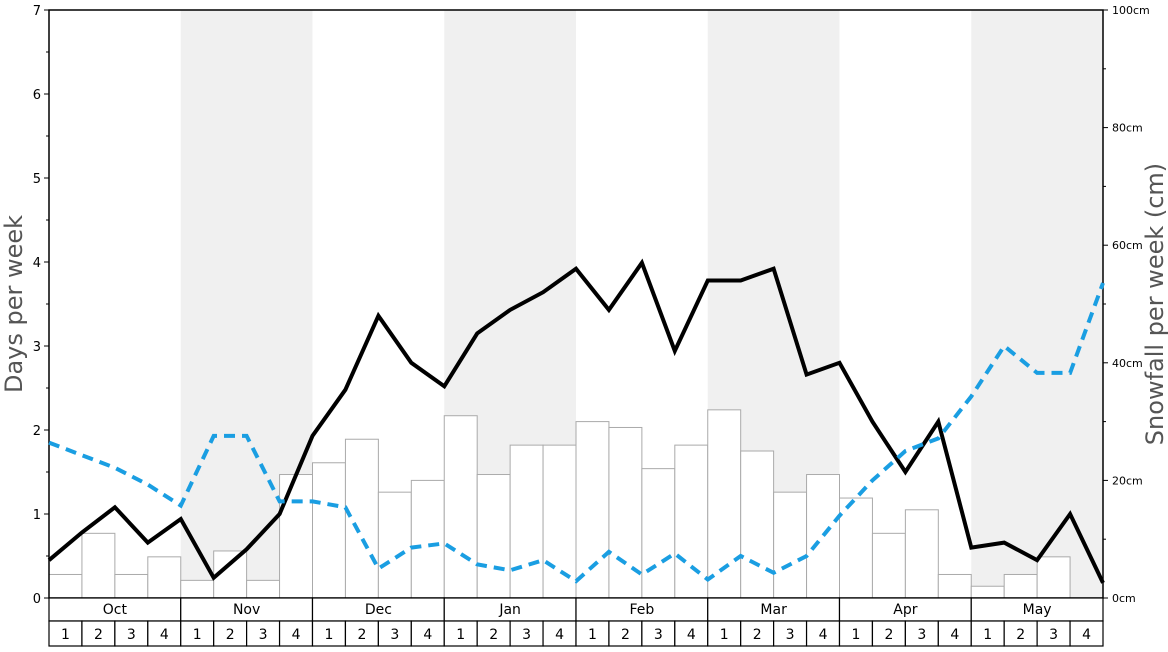  I want to click on month-label: Apr, so click(905, 610).